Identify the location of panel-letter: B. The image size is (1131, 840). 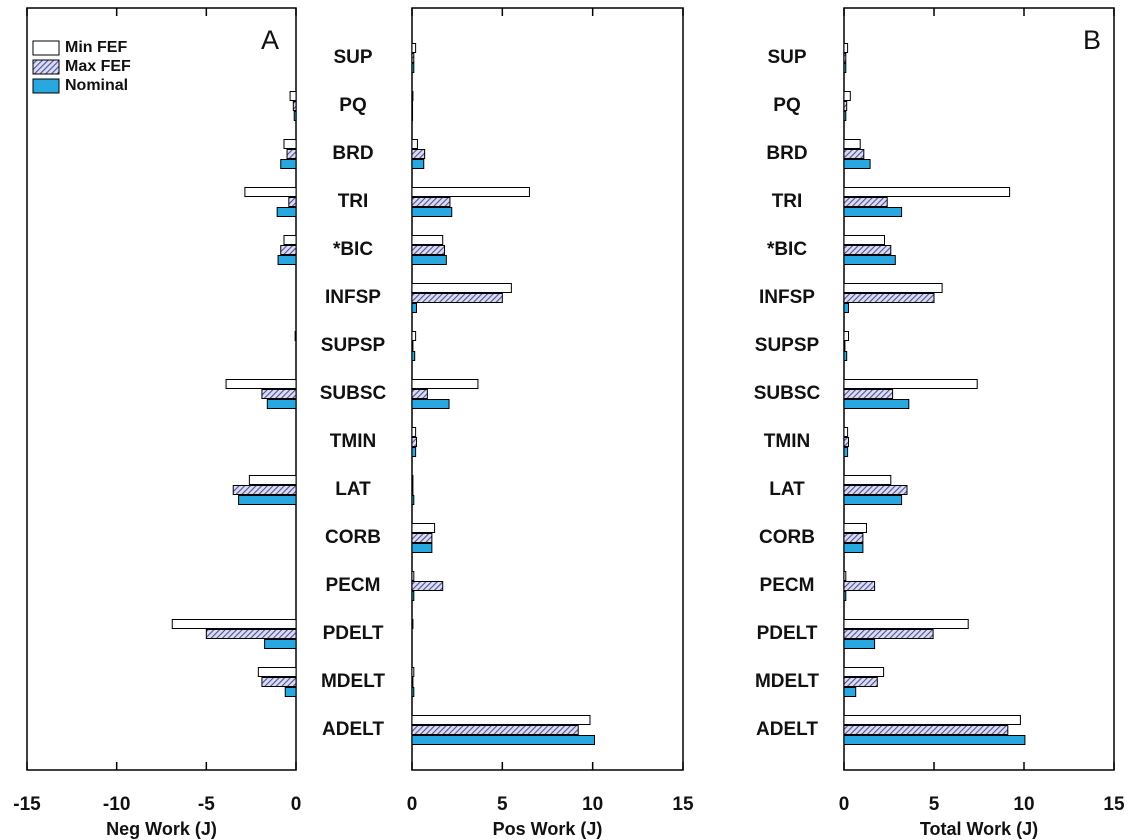
(1092, 40).